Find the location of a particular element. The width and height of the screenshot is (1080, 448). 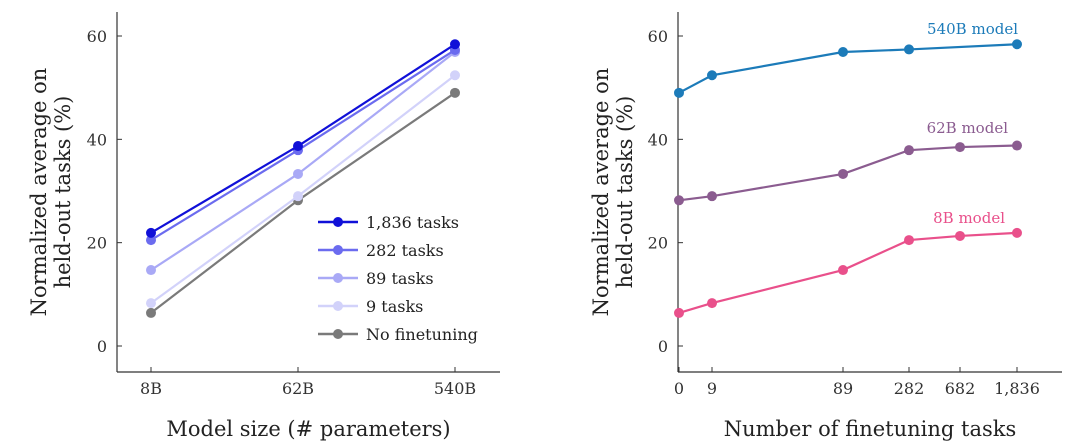

legend-item: No finetuning is located at coordinates (398, 334).